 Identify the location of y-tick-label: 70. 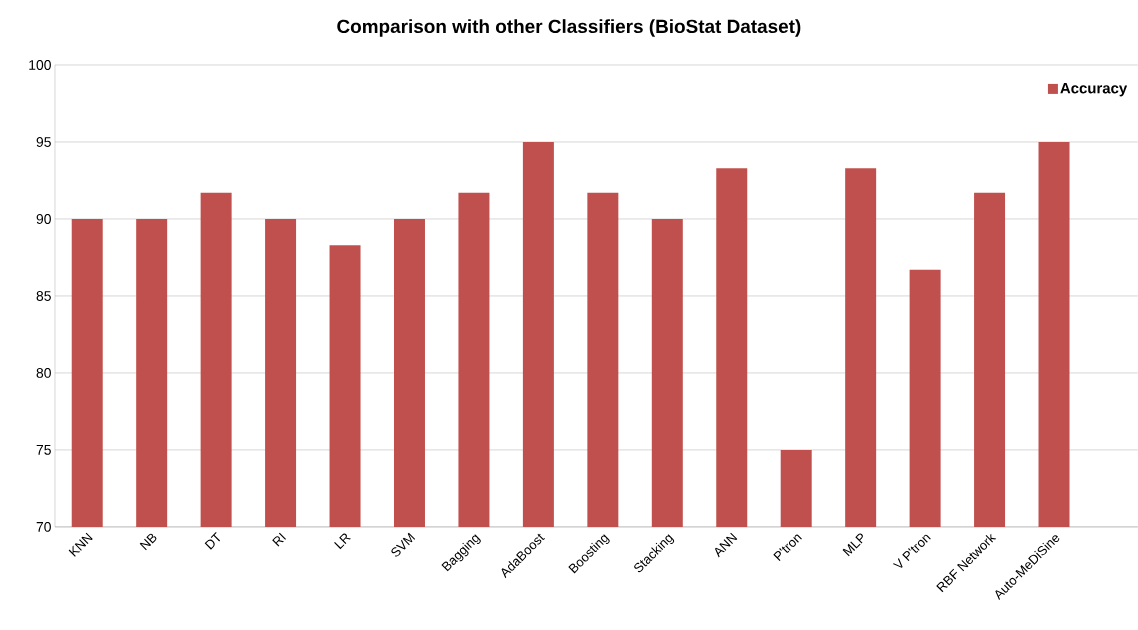
(43, 527).